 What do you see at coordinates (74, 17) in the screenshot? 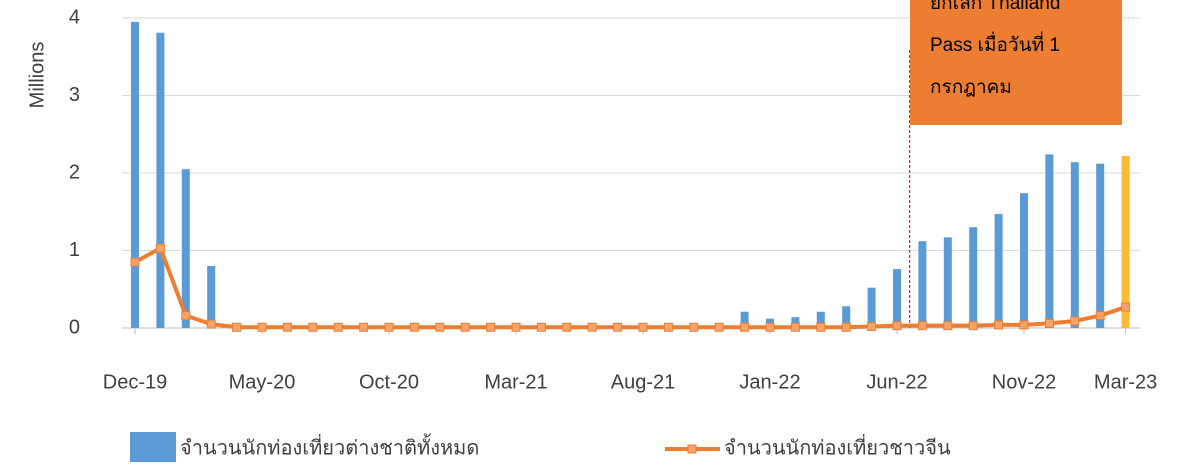
I see `y-tick-label: 4` at bounding box center [74, 17].